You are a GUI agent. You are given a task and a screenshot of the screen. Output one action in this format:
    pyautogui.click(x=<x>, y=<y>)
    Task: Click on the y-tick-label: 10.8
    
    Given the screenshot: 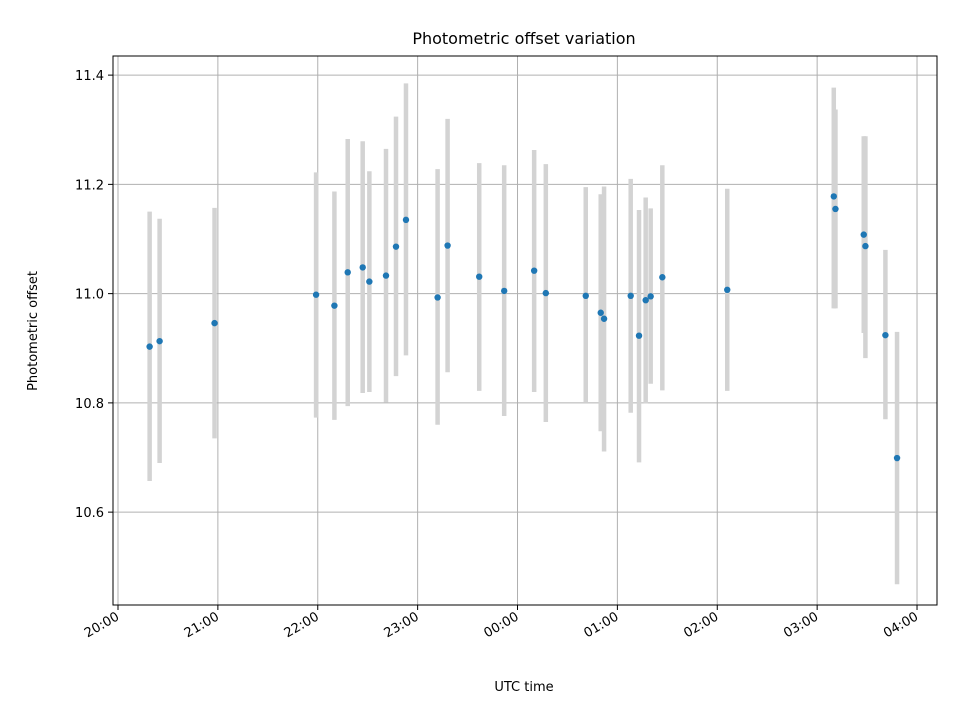 What is the action you would take?
    pyautogui.click(x=89, y=404)
    